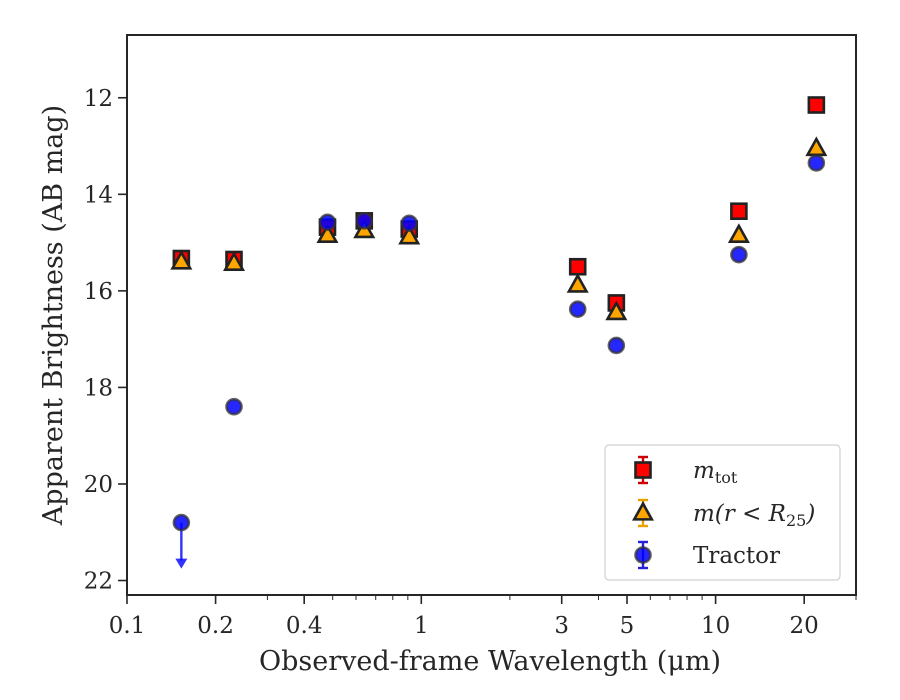 The height and width of the screenshot is (700, 900). What do you see at coordinates (98, 388) in the screenshot?
I see `y-tick-label: 18` at bounding box center [98, 388].